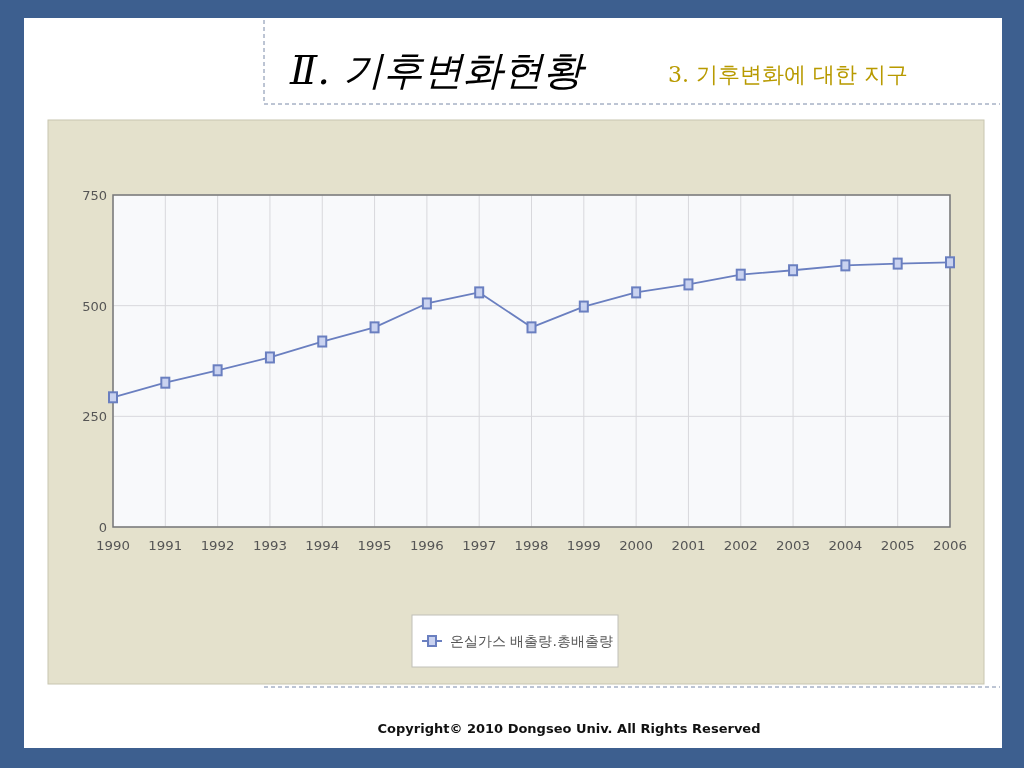 This screenshot has width=1024, height=768. Describe the element at coordinates (165, 545) in the screenshot. I see `x-tick-label: 1991` at that location.